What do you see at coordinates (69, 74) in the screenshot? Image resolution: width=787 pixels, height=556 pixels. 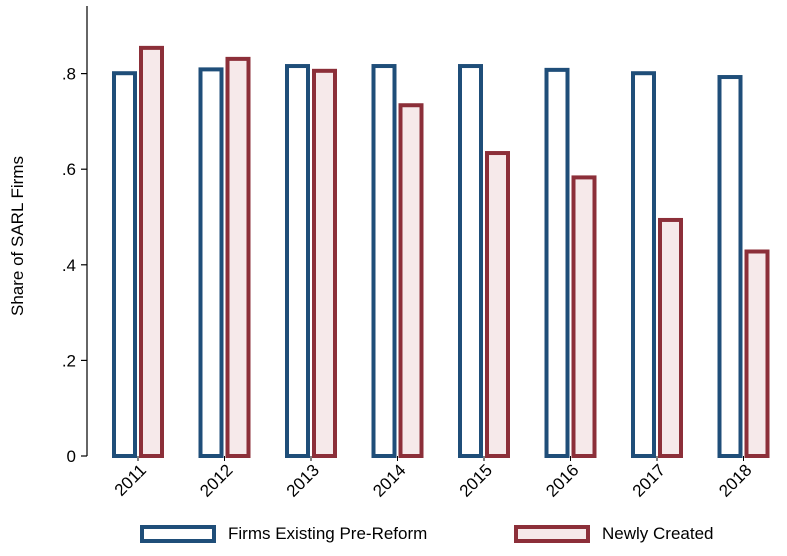 I see `y-tick-label: .8` at bounding box center [69, 74].